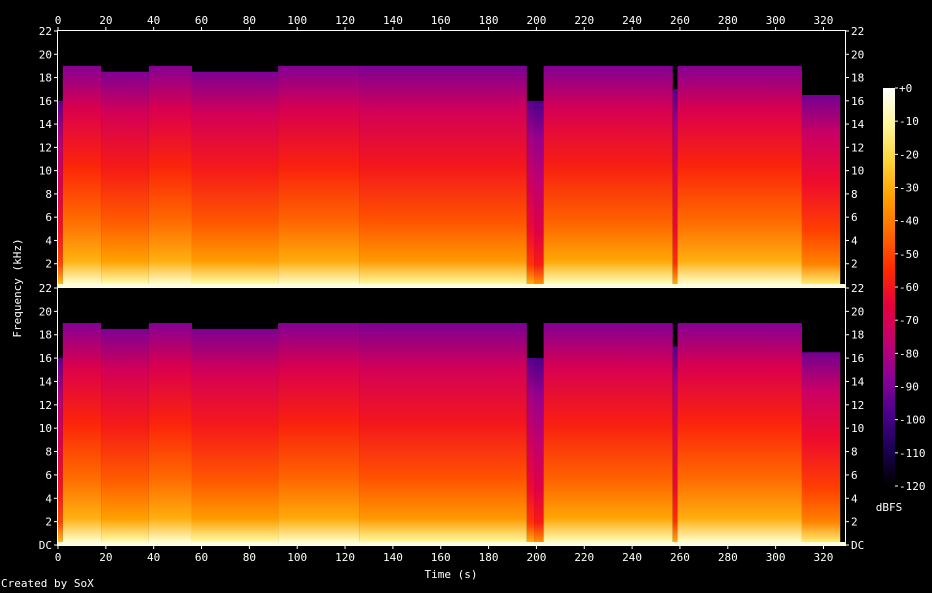 This screenshot has height=593, width=932. What do you see at coordinates (297, 557) in the screenshot?
I see `x-tick-label-bottom: 100` at bounding box center [297, 557].